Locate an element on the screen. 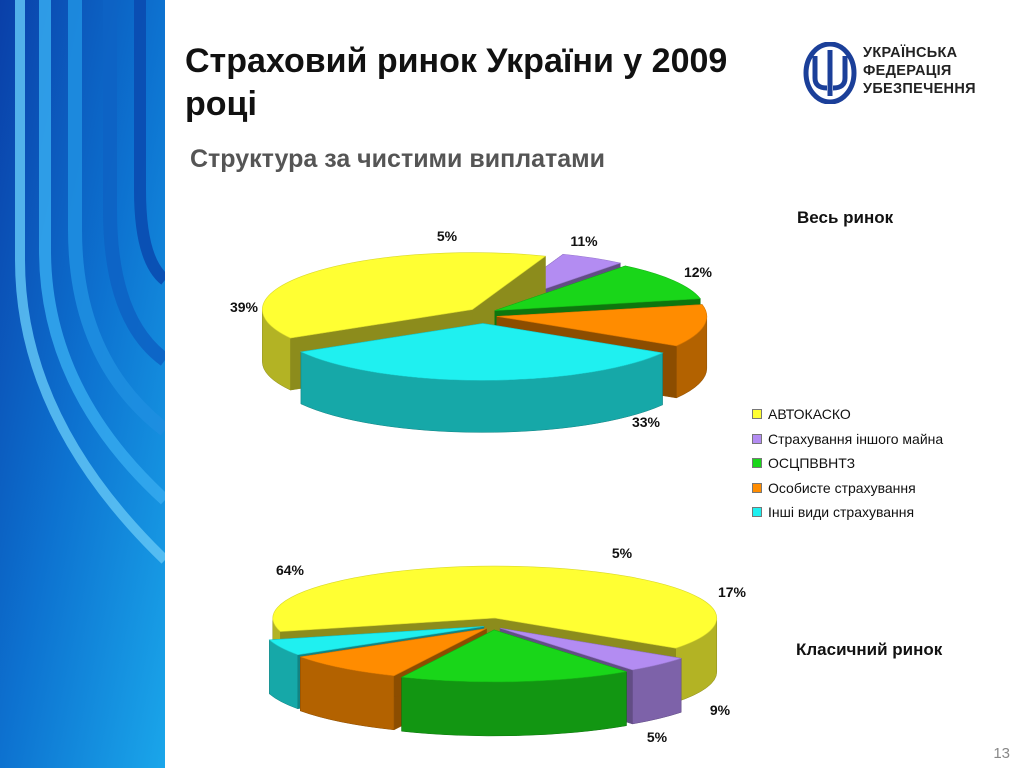 The height and width of the screenshot is (768, 1024). pie-percent-label: 39% is located at coordinates (244, 307).